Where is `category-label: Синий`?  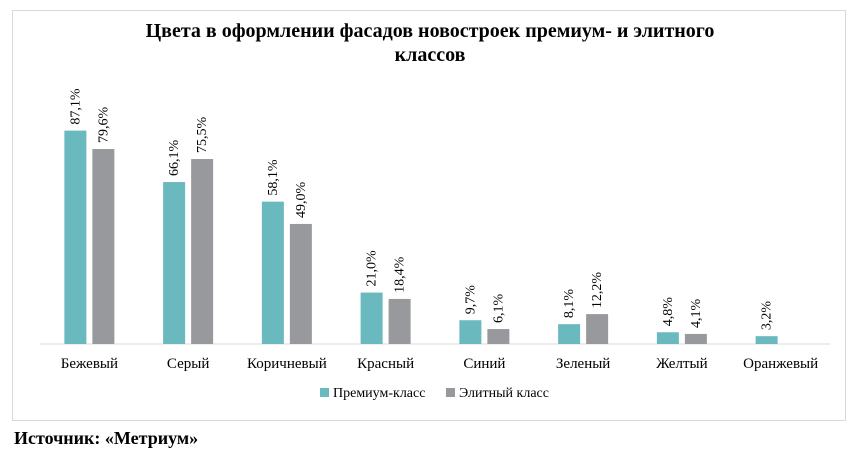
category-label: Синий is located at coordinates (484, 364).